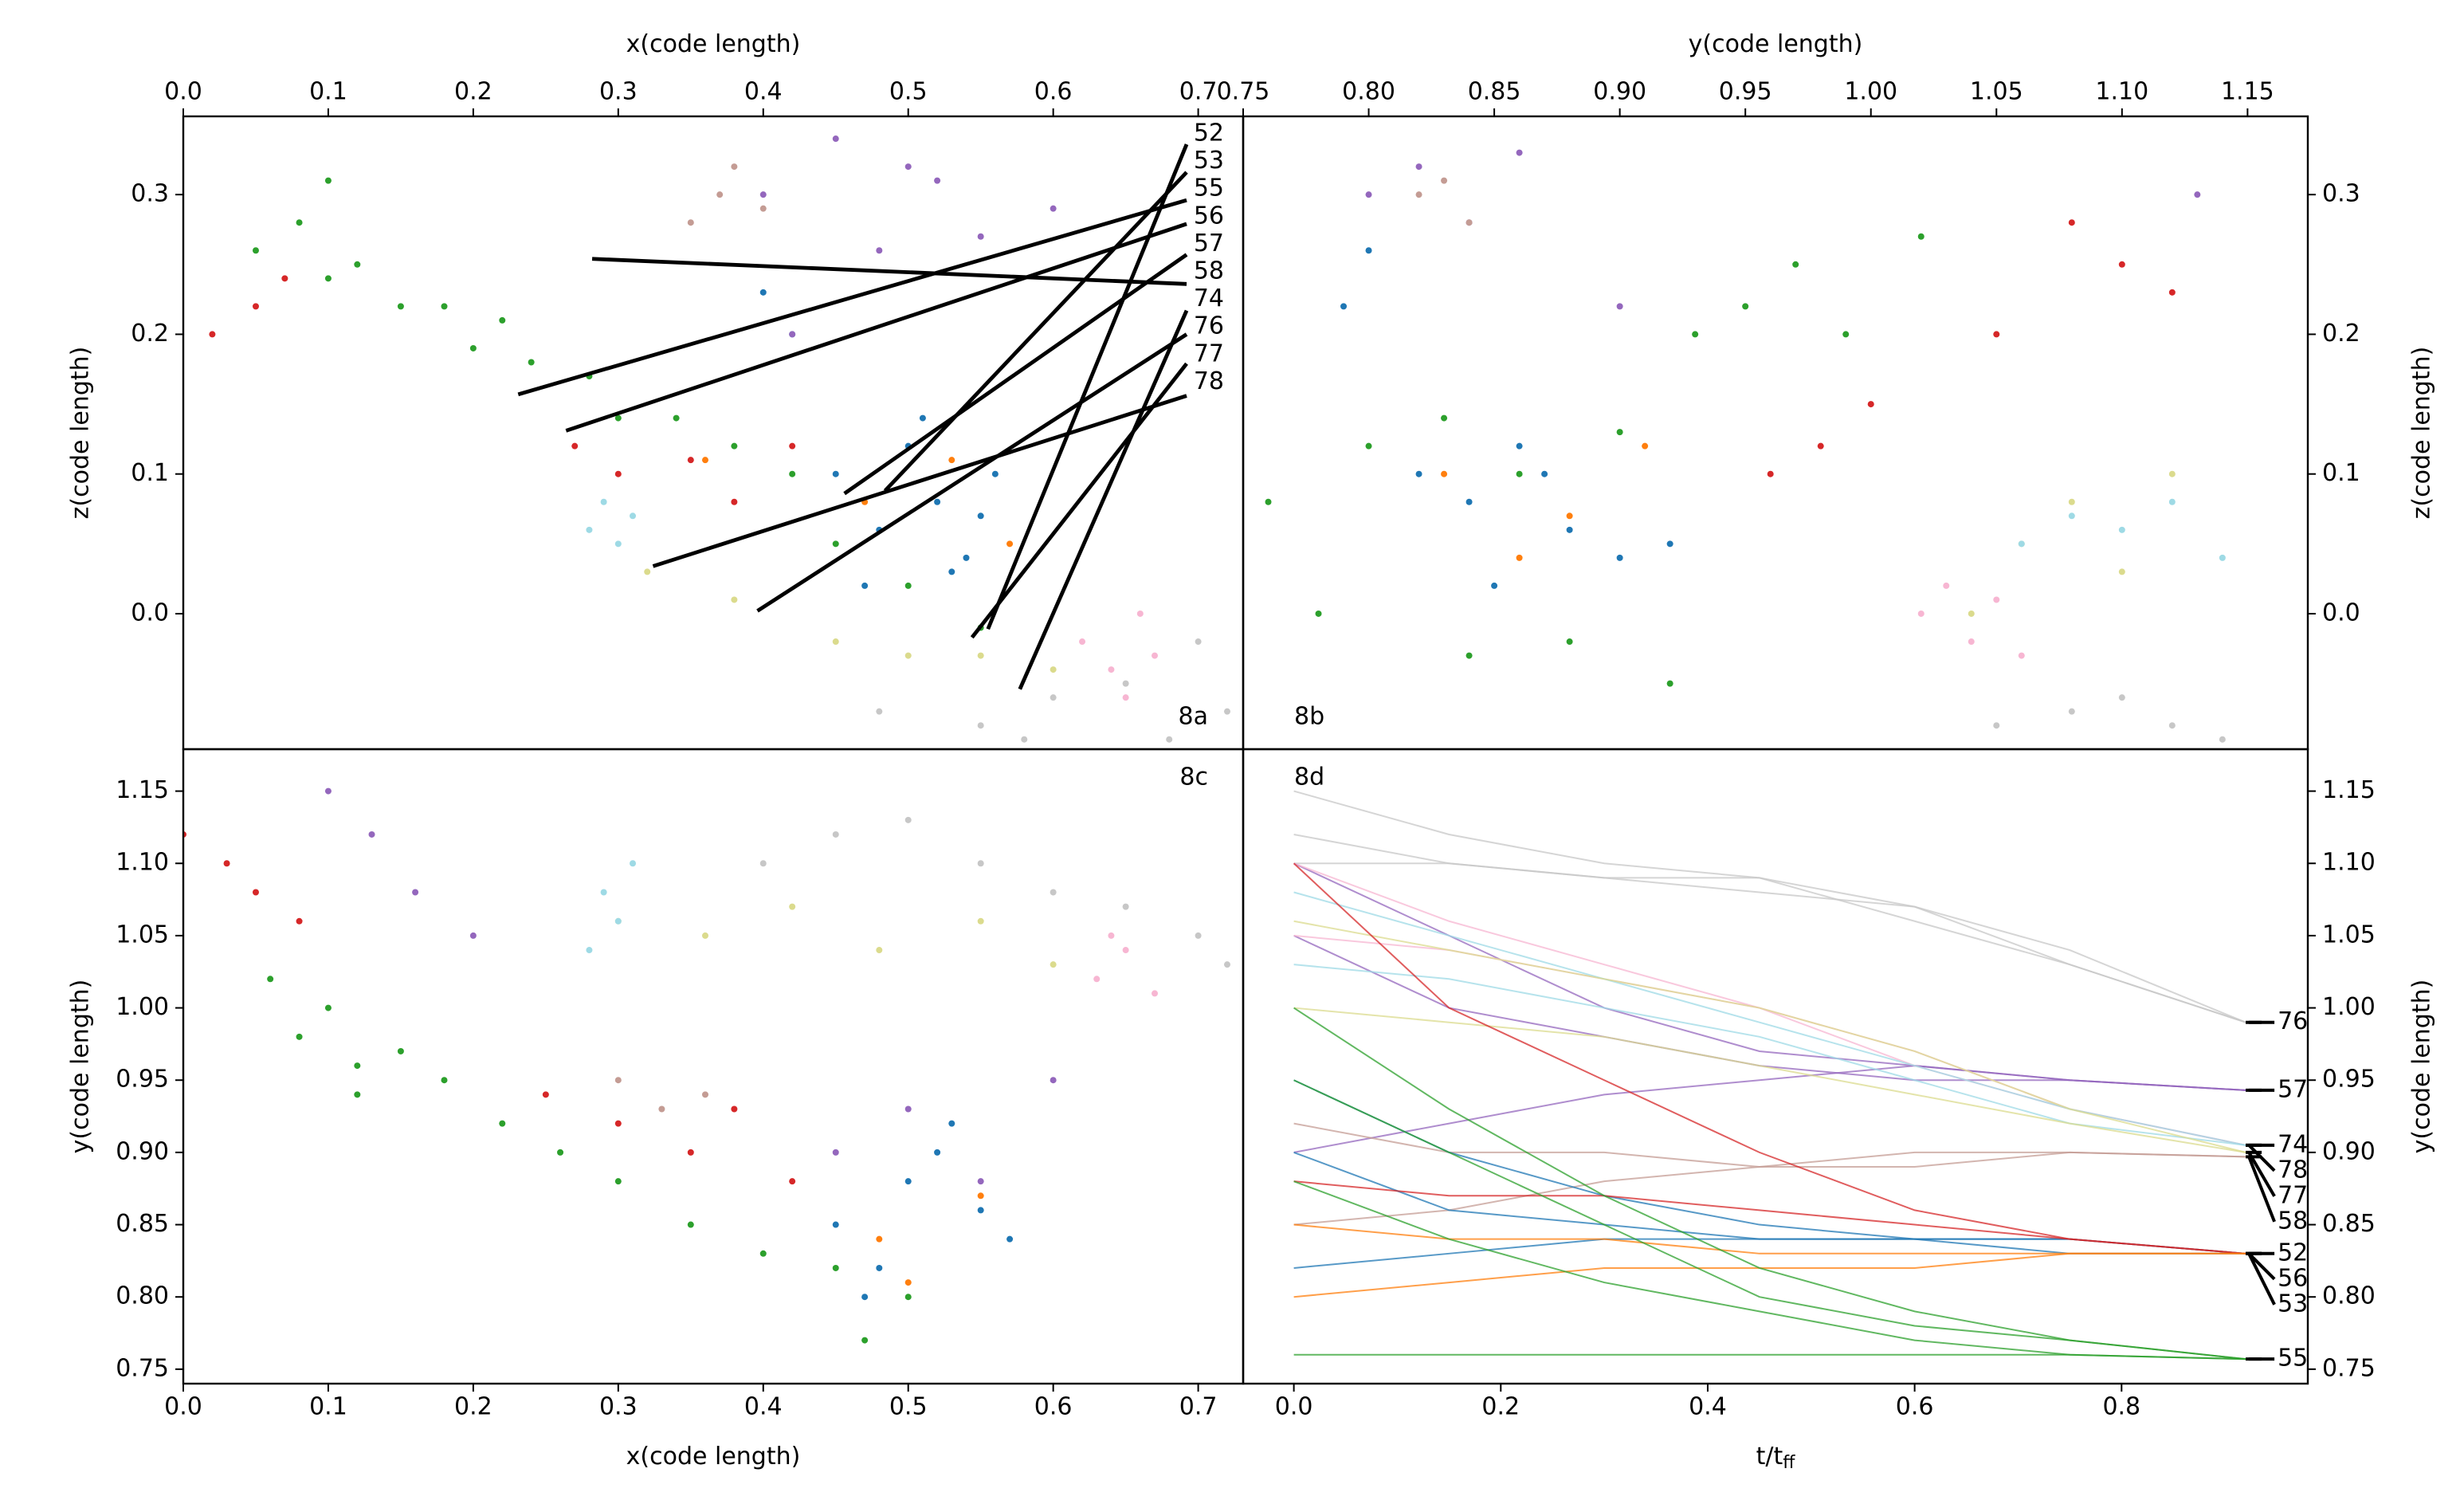  Describe the element at coordinates (2247, 92) in the screenshot. I see `x-tick-label: 1.15` at that location.